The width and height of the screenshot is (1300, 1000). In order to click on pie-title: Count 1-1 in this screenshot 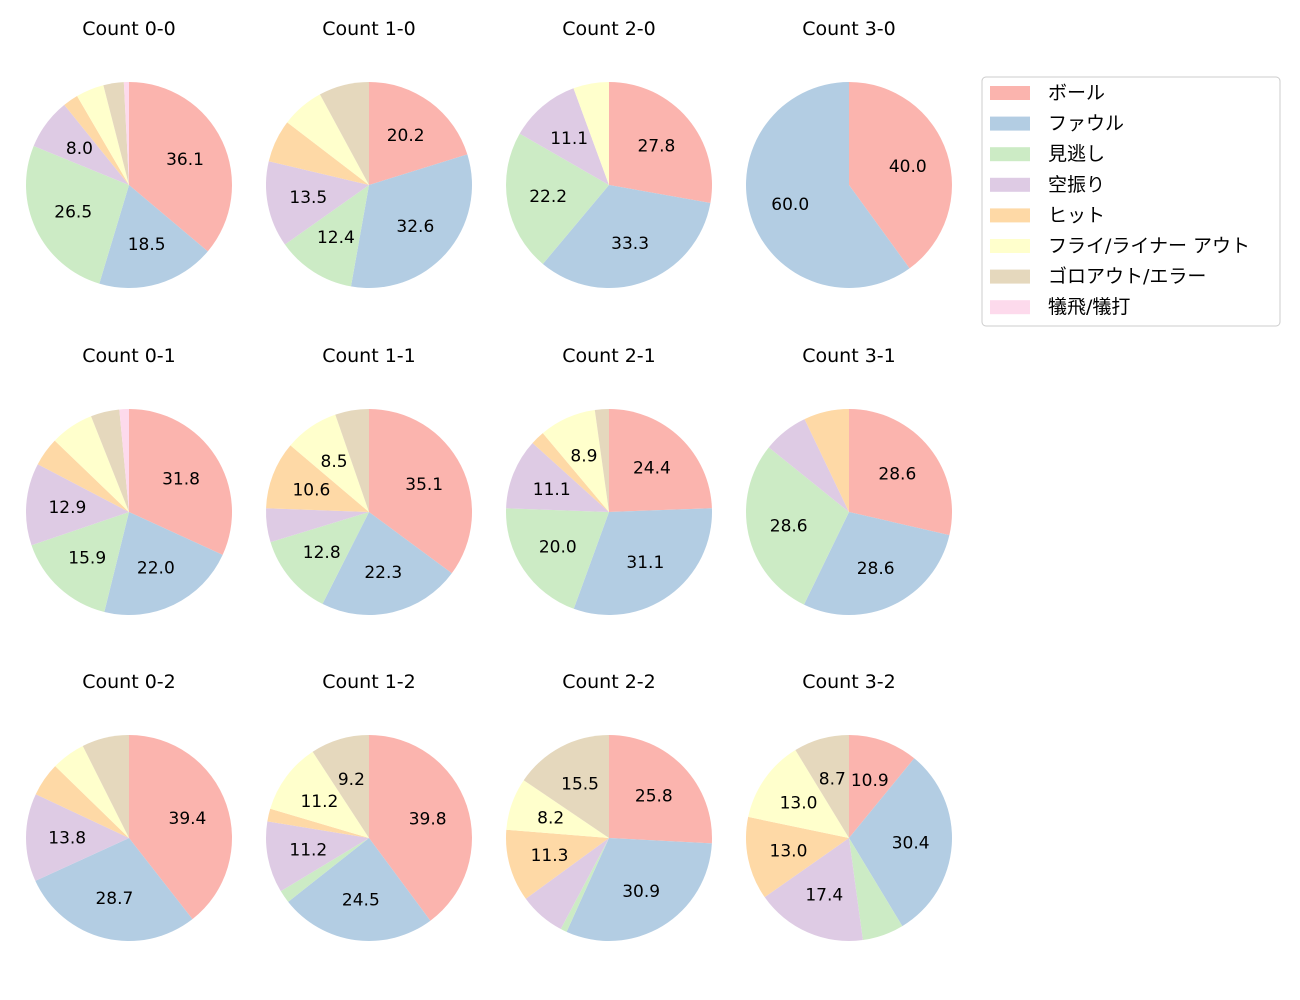, I will do `click(369, 356)`.